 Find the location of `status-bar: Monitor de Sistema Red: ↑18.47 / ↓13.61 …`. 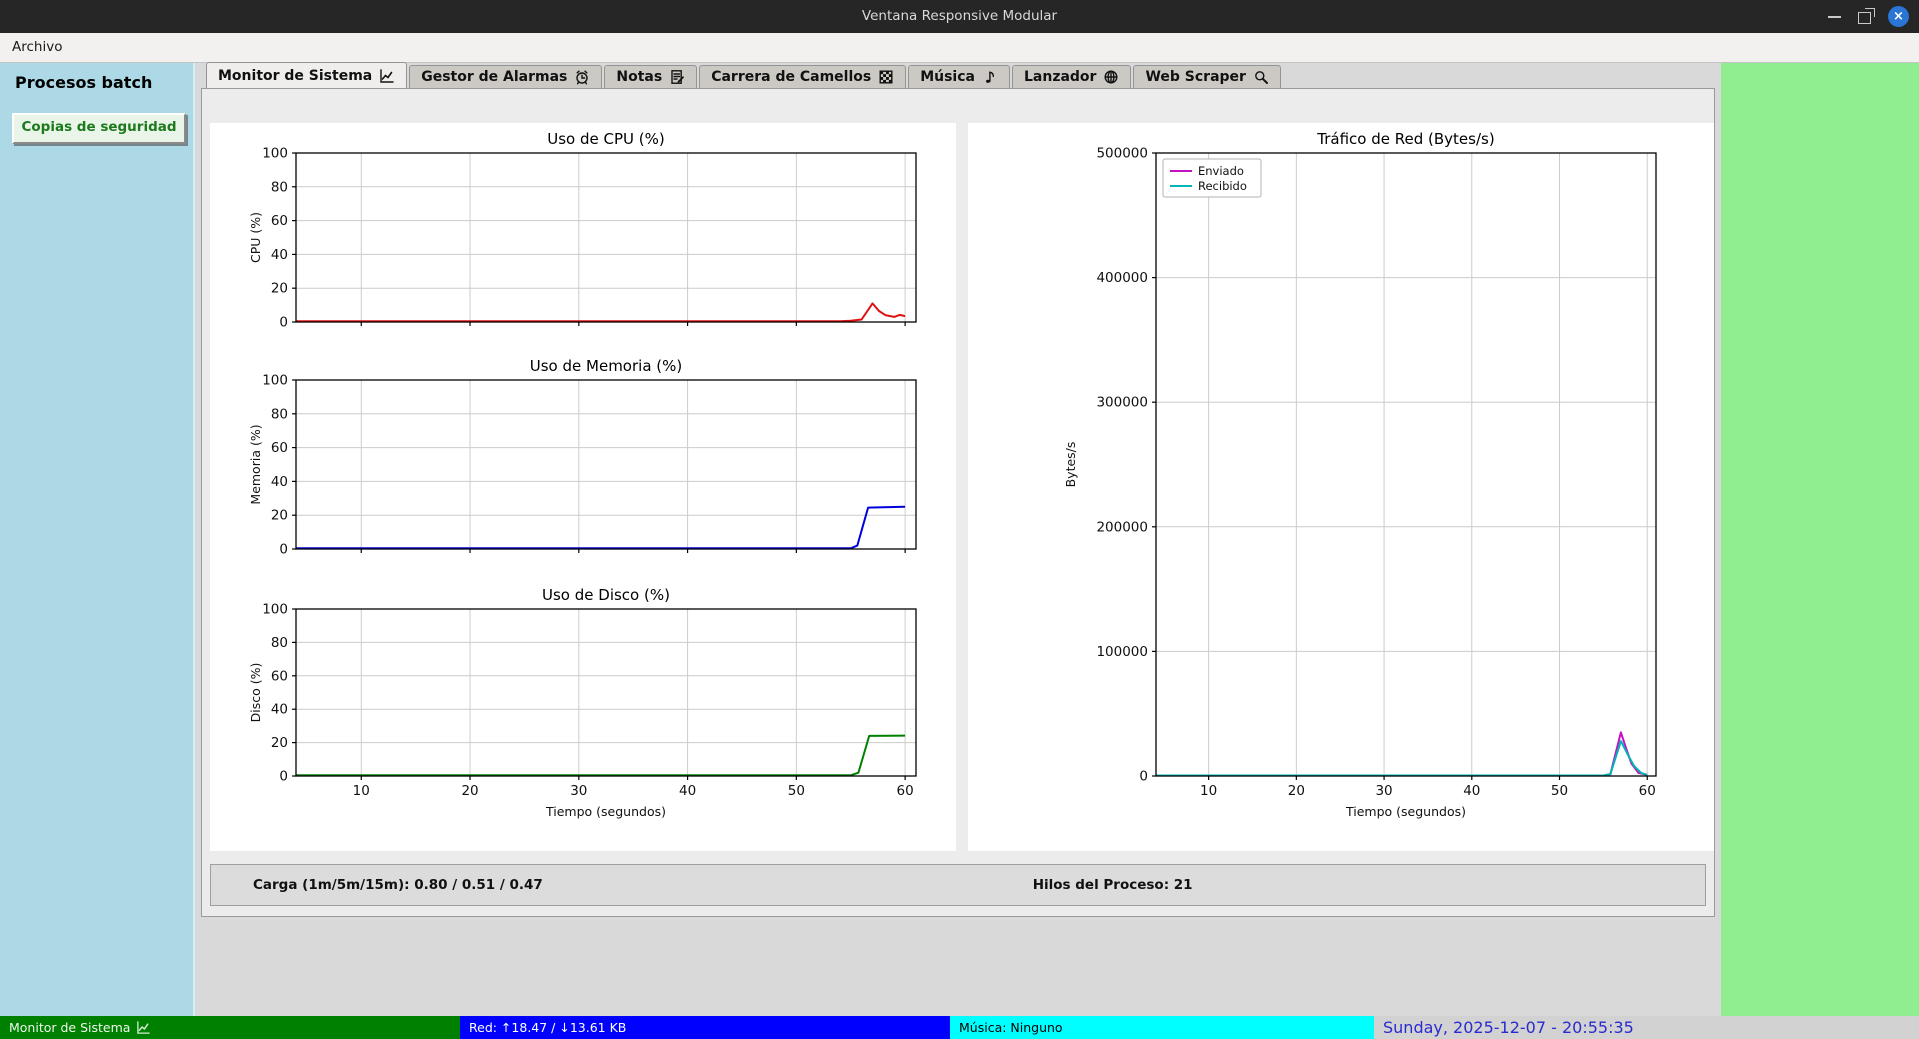

status-bar: Monitor de Sistema Red: ↑18.47 / ↓13.61 … is located at coordinates (959, 1027).